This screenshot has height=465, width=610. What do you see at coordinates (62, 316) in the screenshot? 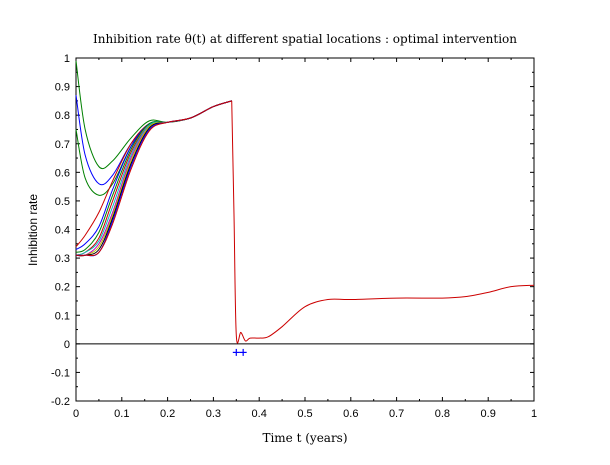
I see `y-tick-label-3: 0.1` at bounding box center [62, 316].